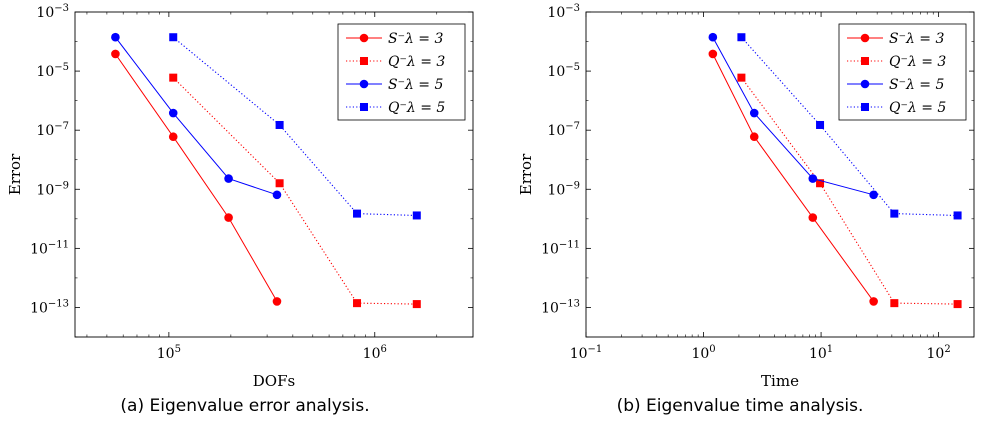 The height and width of the screenshot is (428, 984). I want to click on x-tick-label: 10⁵, so click(169, 353).